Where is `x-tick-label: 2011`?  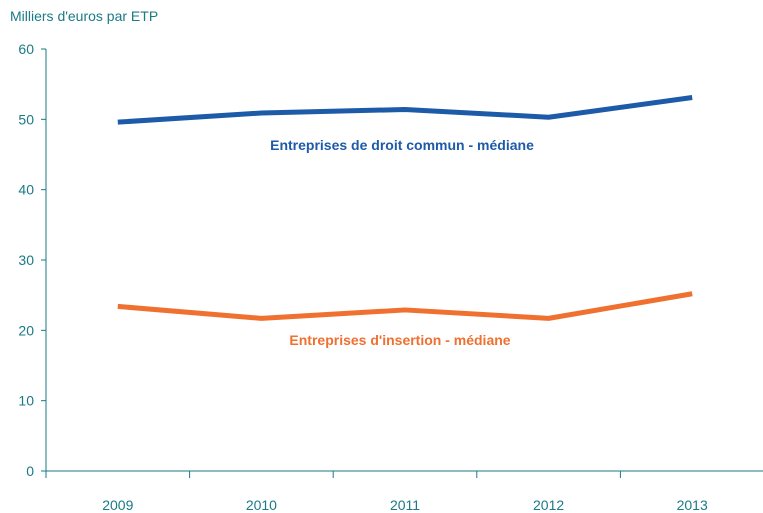 x-tick-label: 2011 is located at coordinates (405, 505).